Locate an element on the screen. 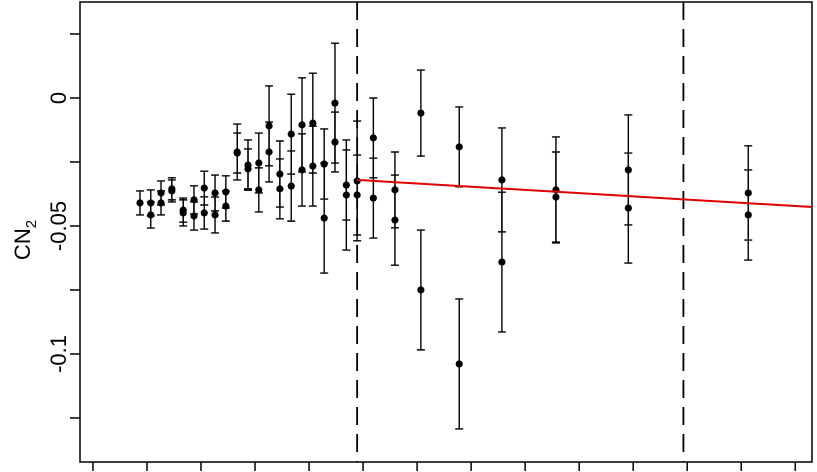 The height and width of the screenshot is (472, 817). y-label-sub: 2 is located at coordinates (31, 224).